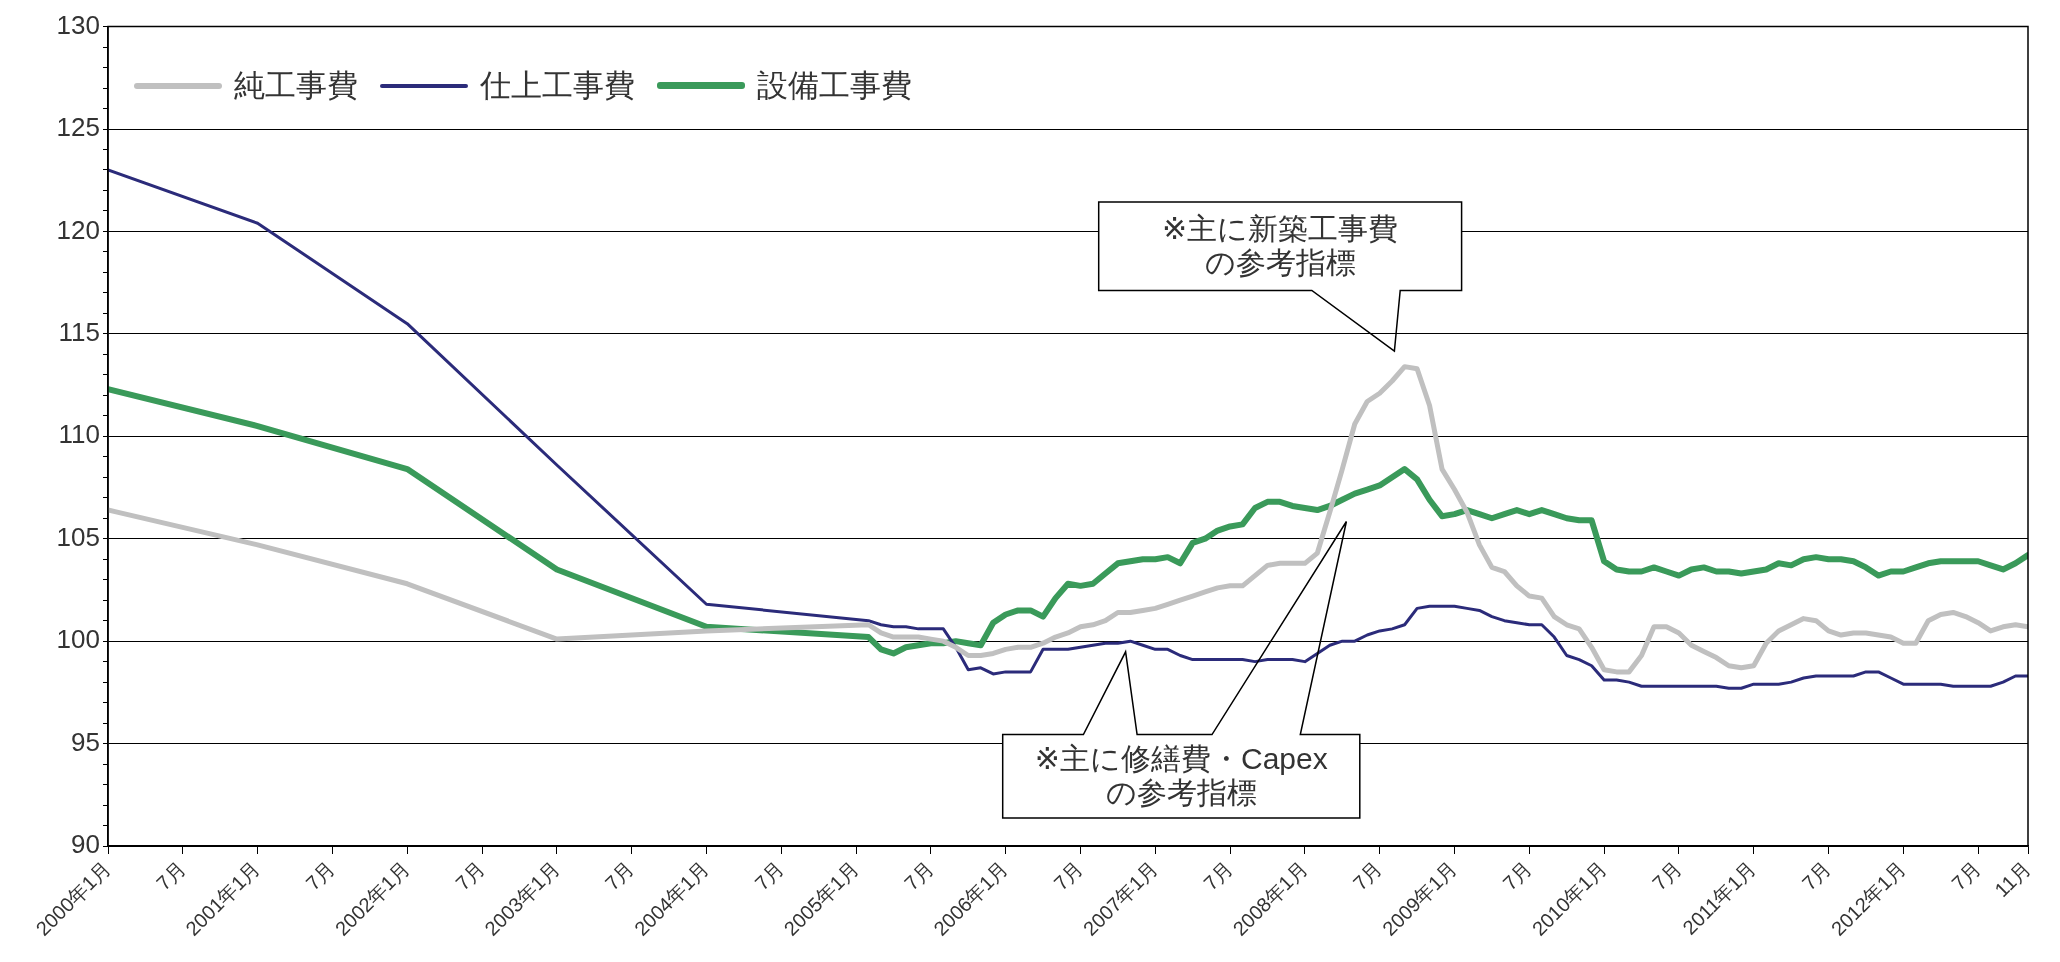 The width and height of the screenshot is (2060, 962). Describe the element at coordinates (85, 844) in the screenshot. I see `y-tick-label: 90` at that location.